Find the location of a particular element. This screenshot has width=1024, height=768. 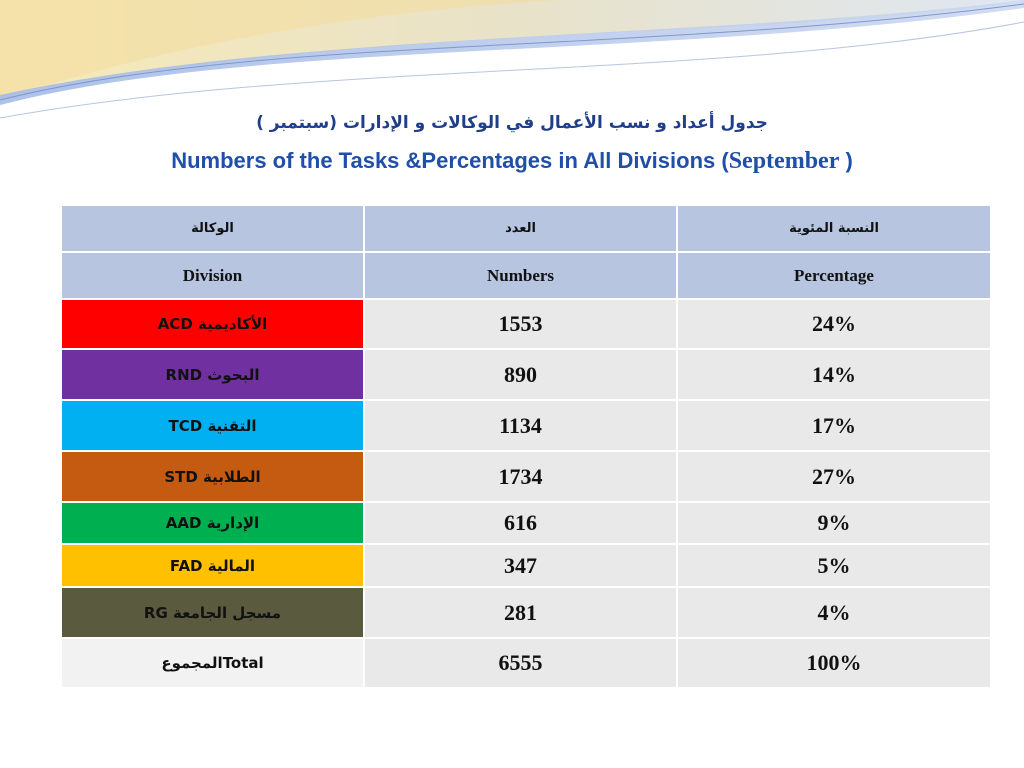

table-row-fad: FAD المالية 347 5% is located at coordinates (526, 565).